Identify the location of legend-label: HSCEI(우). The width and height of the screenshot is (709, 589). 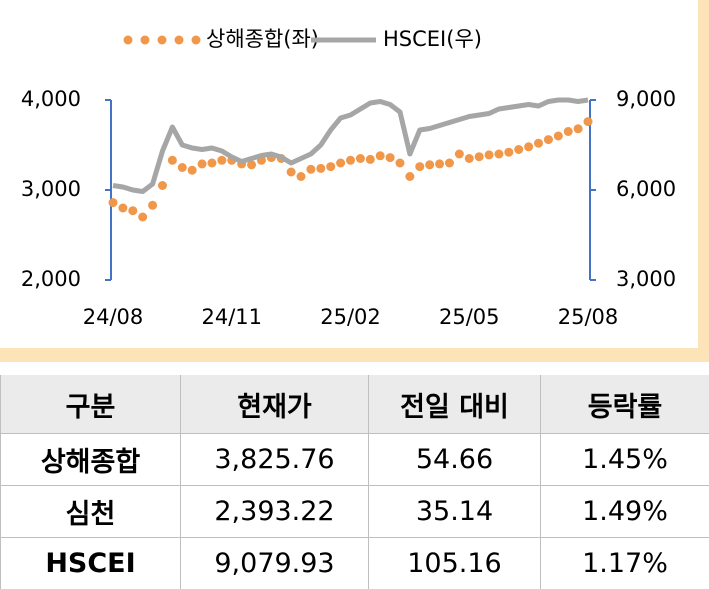
(432, 39).